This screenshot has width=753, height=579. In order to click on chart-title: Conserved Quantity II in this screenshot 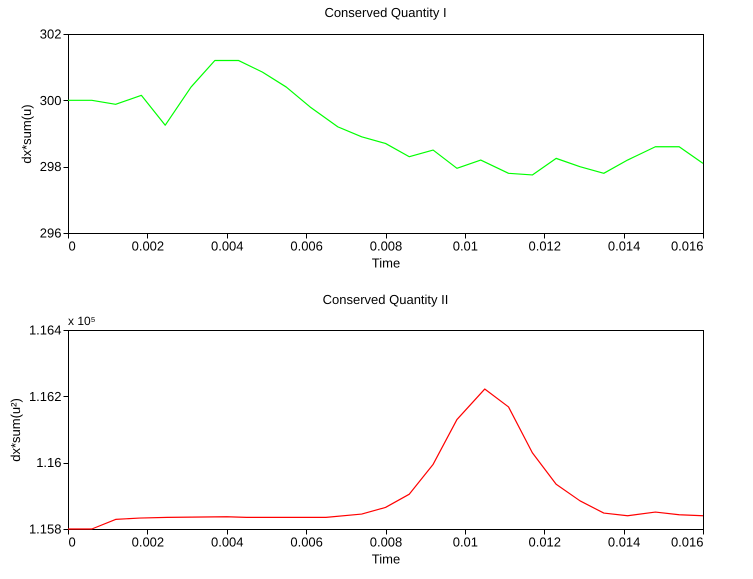, I will do `click(385, 299)`.